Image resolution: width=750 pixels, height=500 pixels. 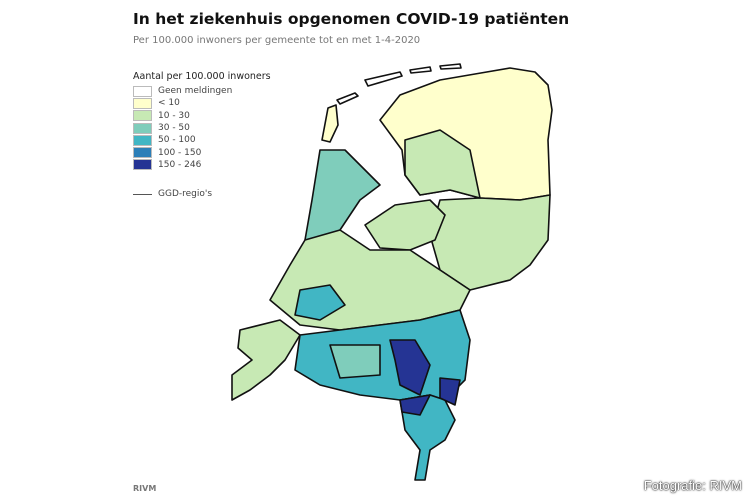 What do you see at coordinates (185, 194) in the screenshot?
I see `legend-ggd-label: GGD-regio's` at bounding box center [185, 194].